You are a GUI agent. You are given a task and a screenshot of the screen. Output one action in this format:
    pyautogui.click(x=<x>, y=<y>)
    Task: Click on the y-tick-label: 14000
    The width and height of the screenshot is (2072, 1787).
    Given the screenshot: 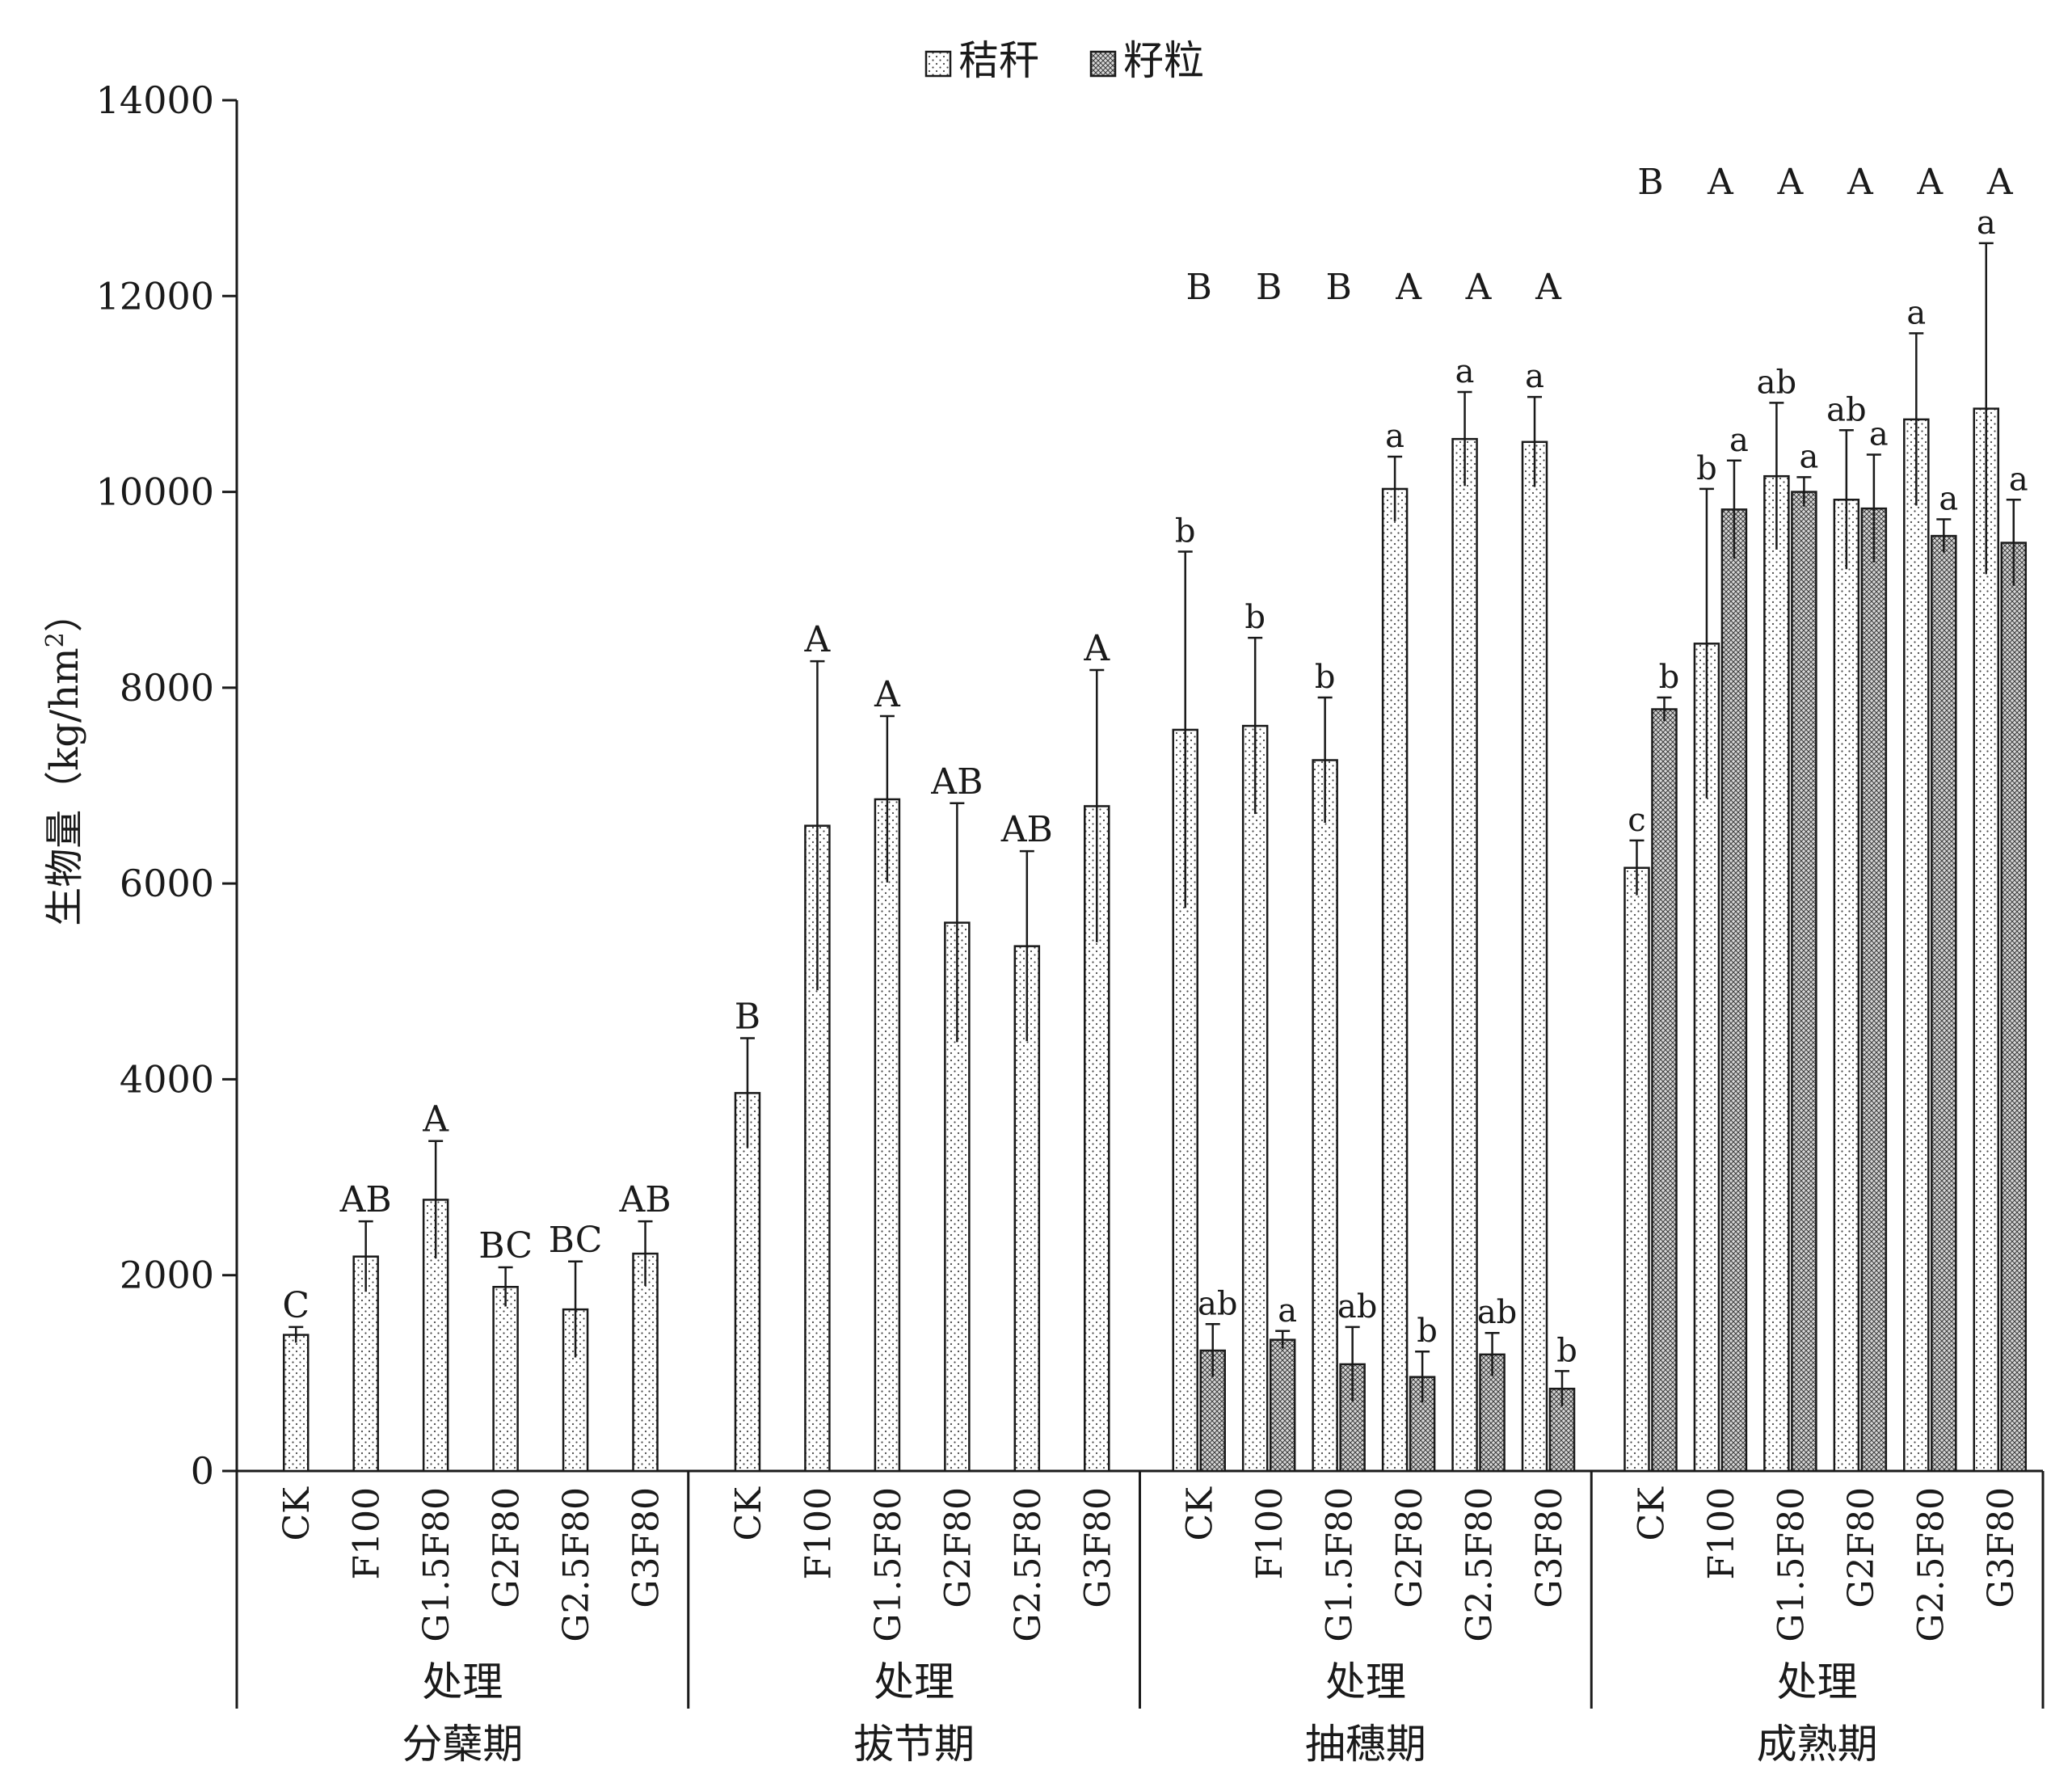 What is the action you would take?
    pyautogui.click(x=155, y=100)
    